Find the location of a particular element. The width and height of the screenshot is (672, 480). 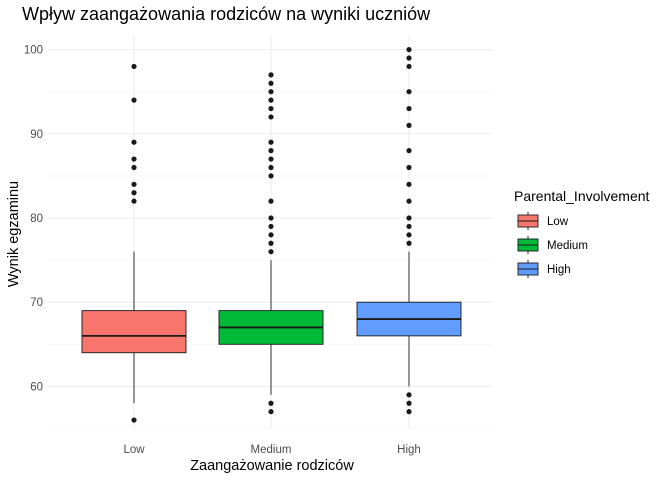

legend-item-medium: Medium is located at coordinates (552, 245).